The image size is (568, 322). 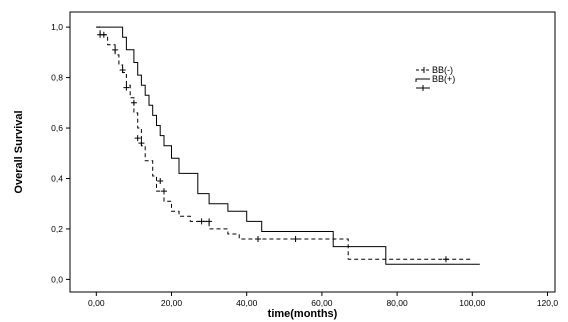 What do you see at coordinates (57, 178) in the screenshot?
I see `y-tick-label: 0,4` at bounding box center [57, 178].